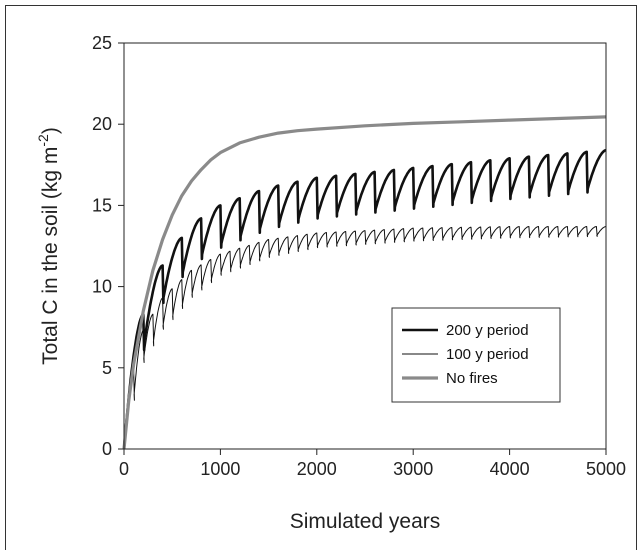 The width and height of the screenshot is (640, 550). I want to click on y-tick-label: 10, so click(102, 287).